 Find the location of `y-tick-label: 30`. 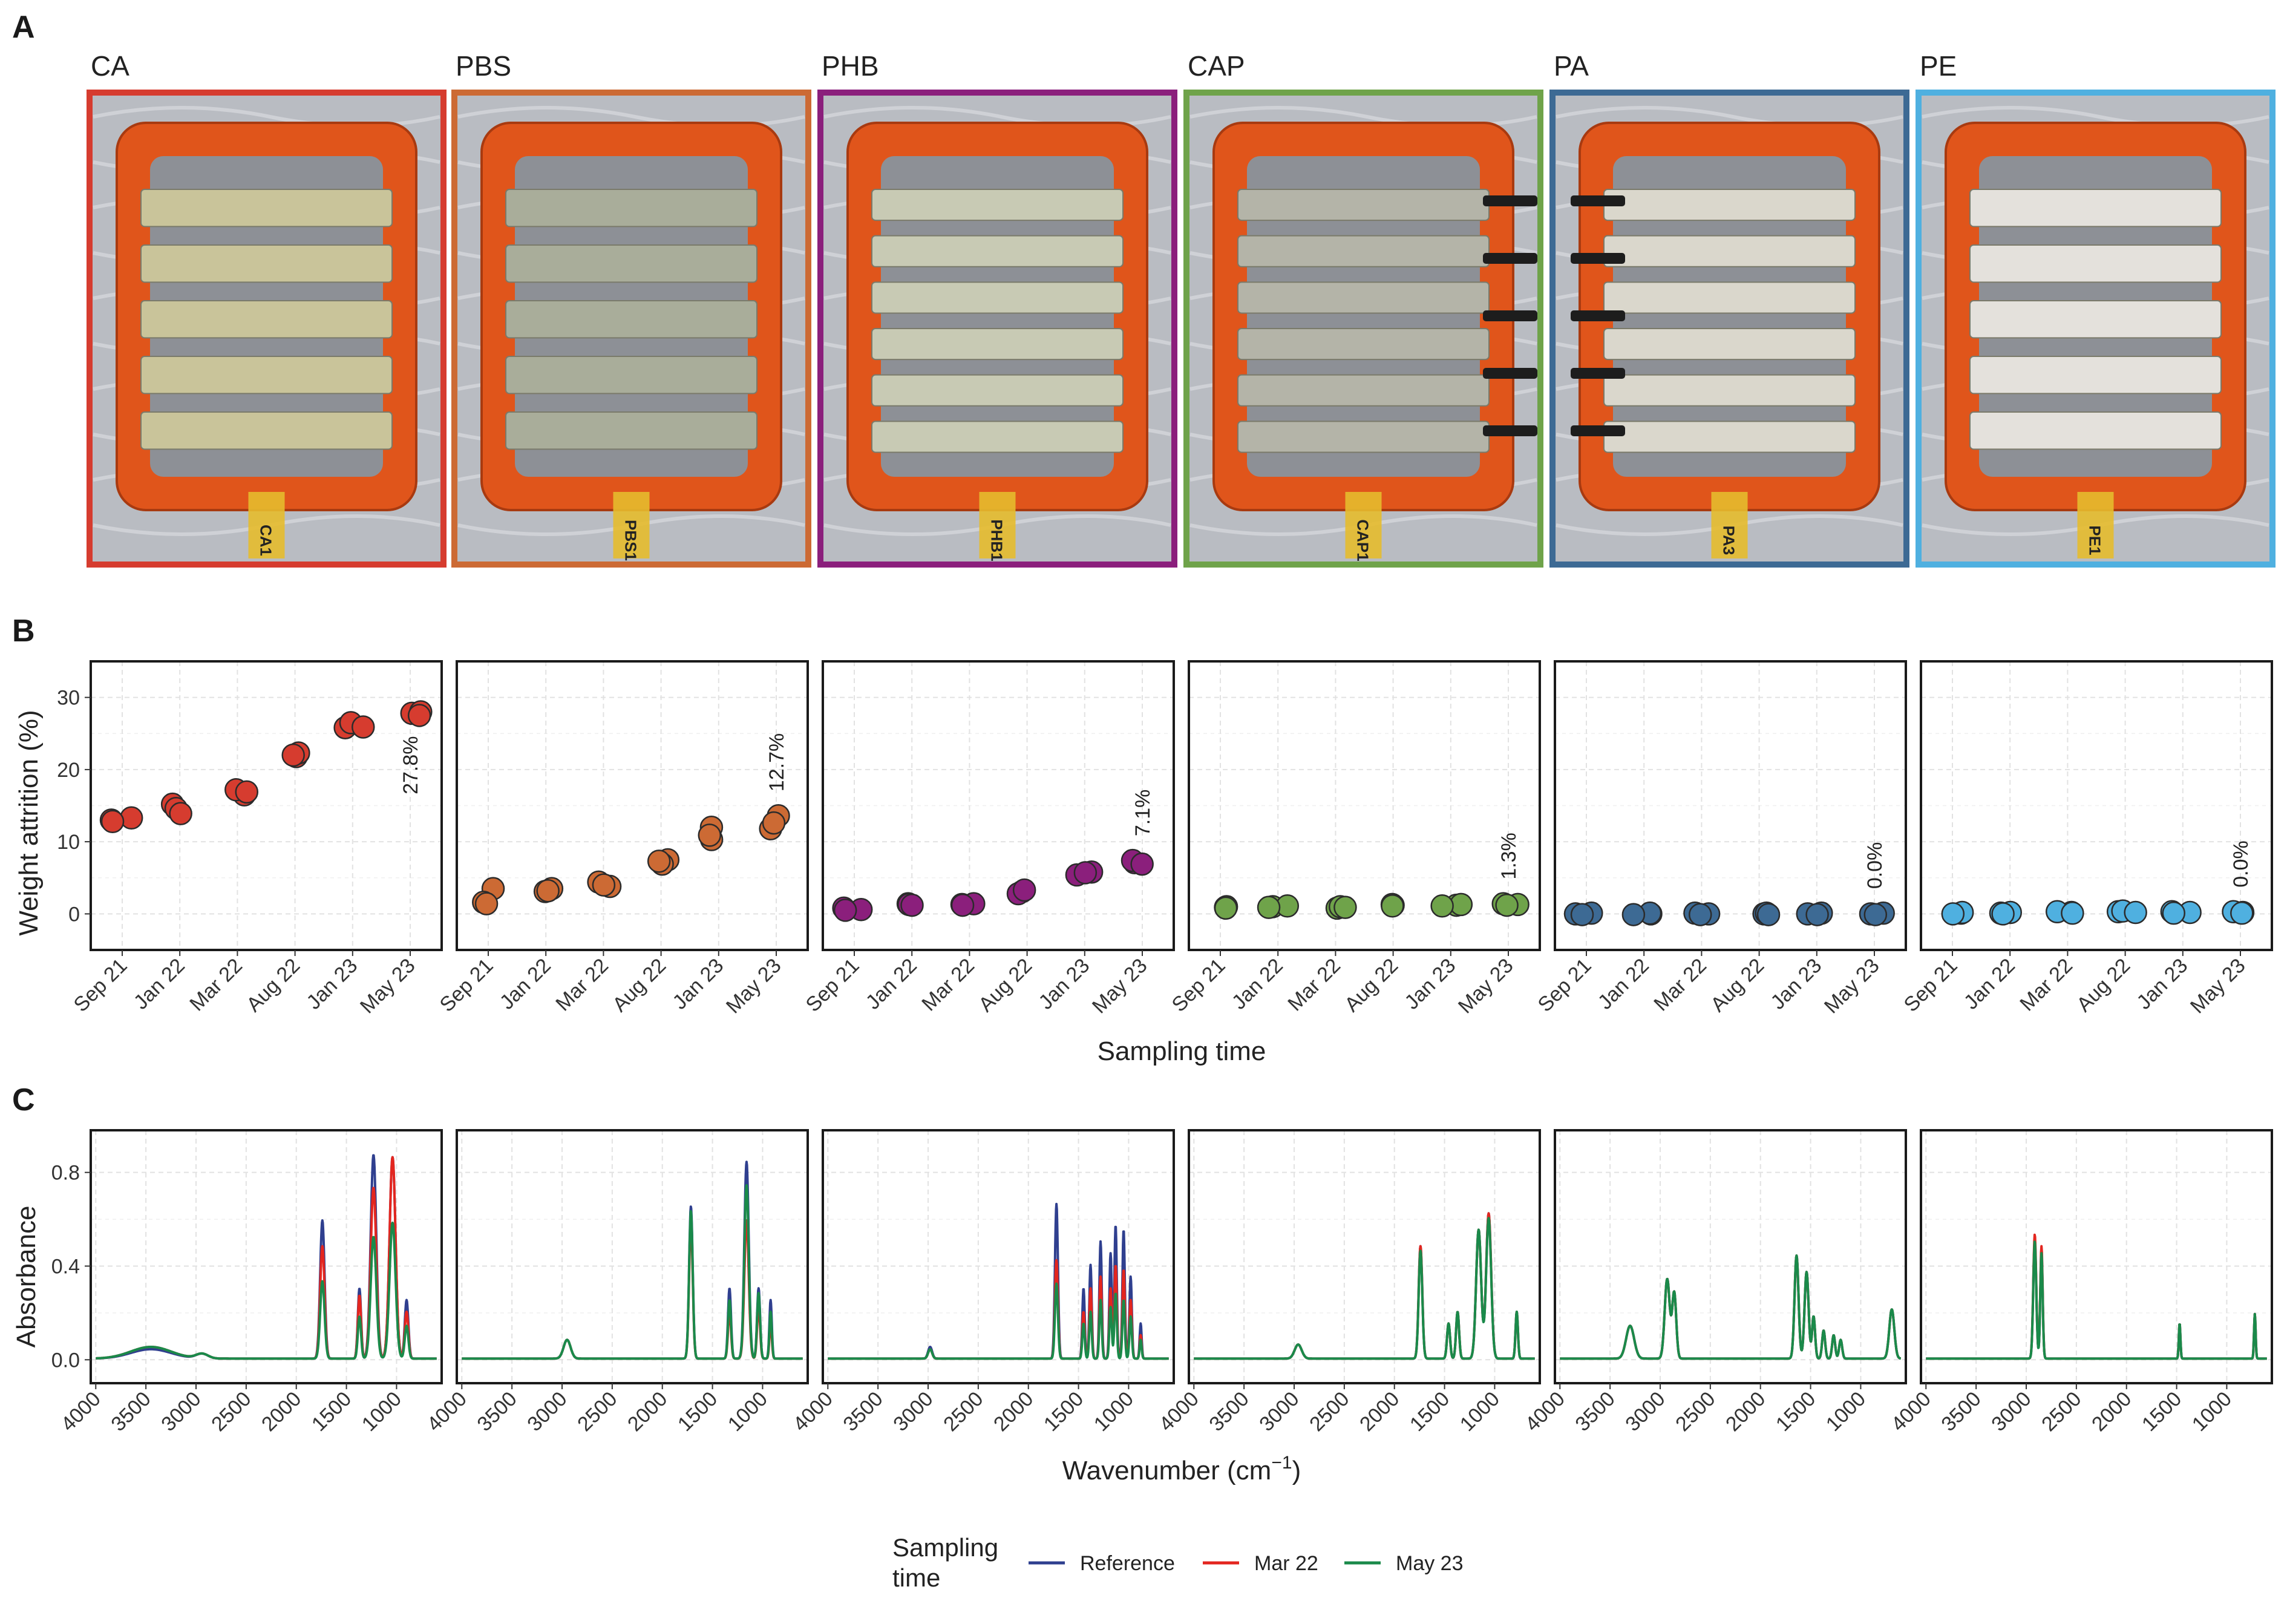

y-tick-label: 30 is located at coordinates (68, 698).